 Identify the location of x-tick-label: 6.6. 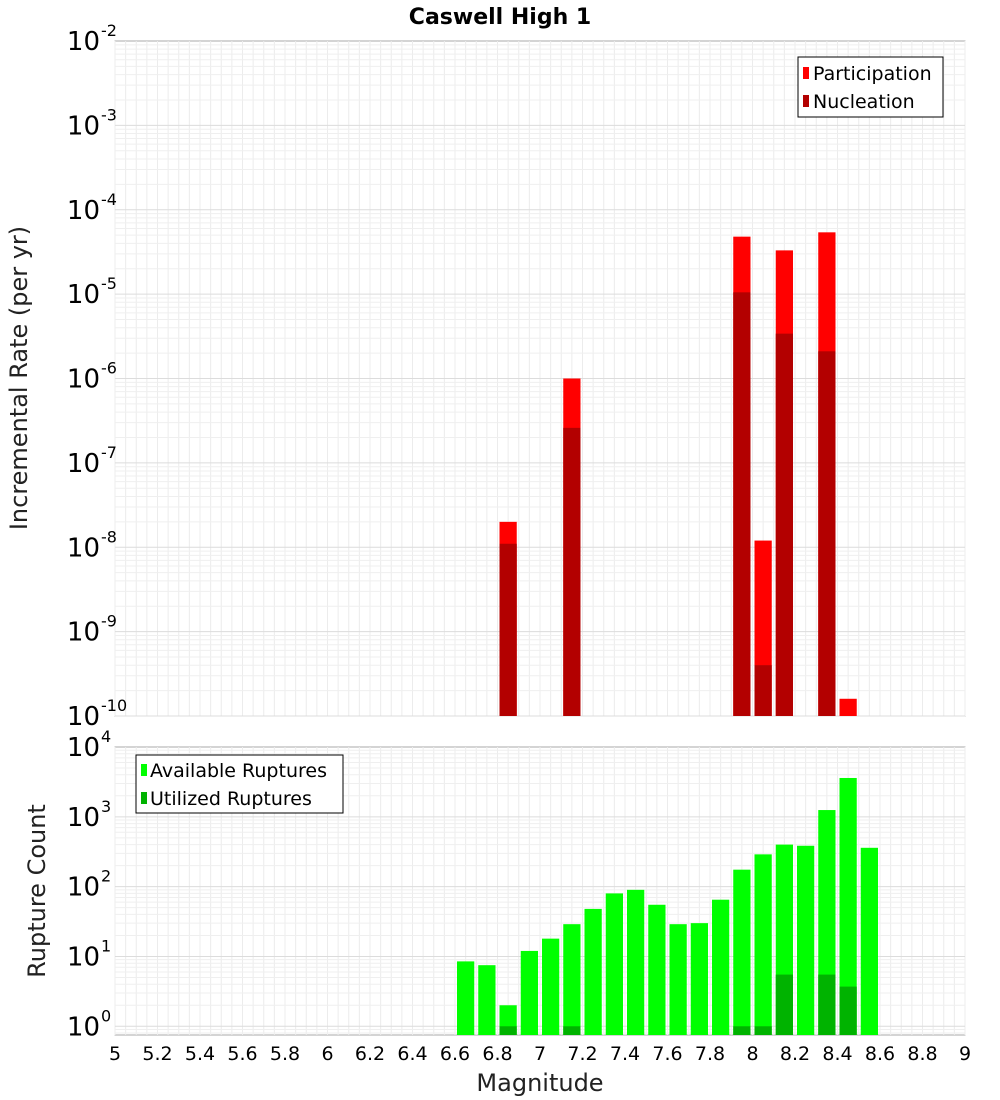
(455, 1054).